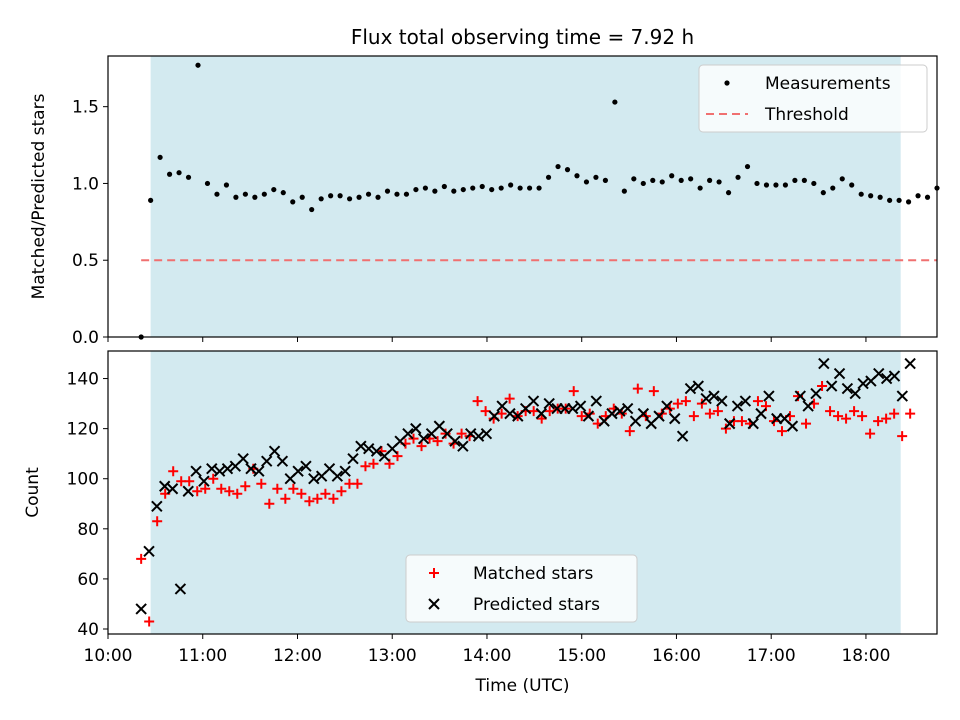  What do you see at coordinates (108, 656) in the screenshot?
I see `x-tick-label: 10:00` at bounding box center [108, 656].